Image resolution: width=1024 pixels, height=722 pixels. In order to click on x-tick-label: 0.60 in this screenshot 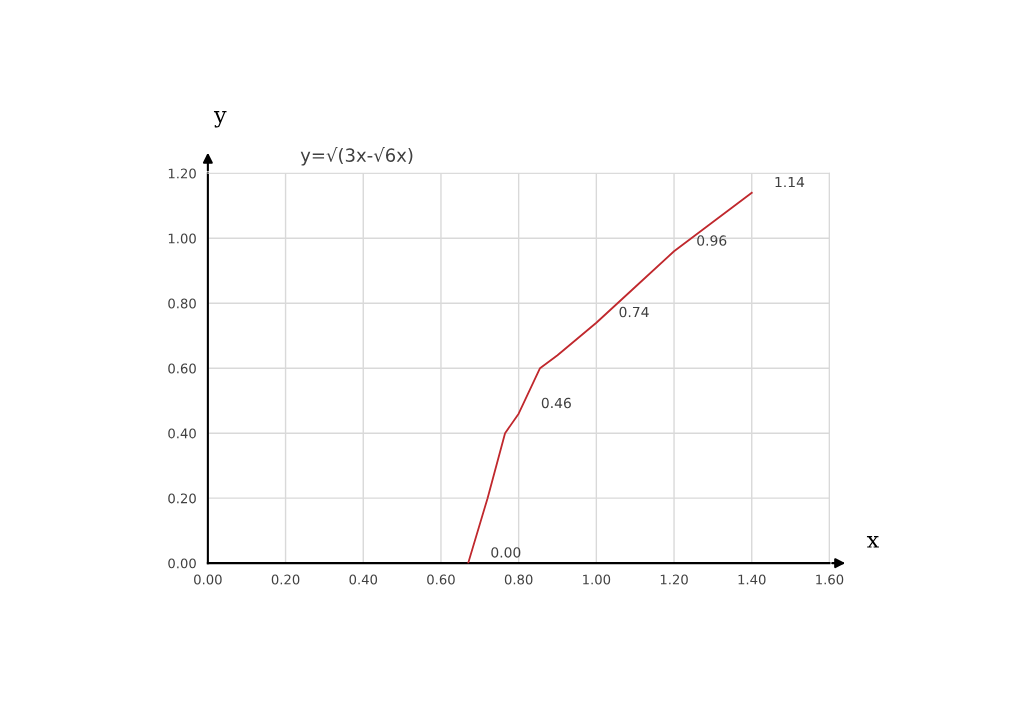, I will do `click(441, 579)`.